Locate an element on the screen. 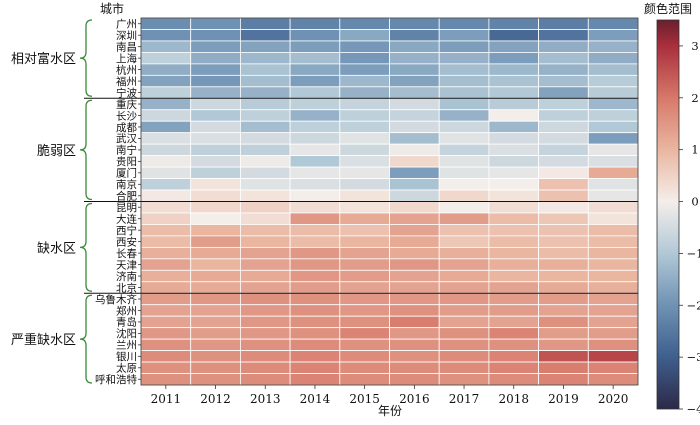 This screenshot has height=425, width=700. city-label: 武汉 is located at coordinates (126, 138).